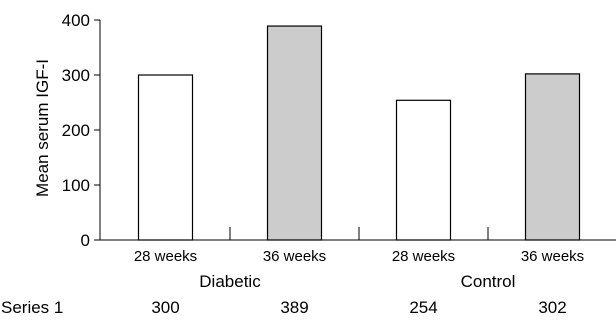 This screenshot has height=321, width=616. I want to click on y-tick-label: 400, so click(76, 20).